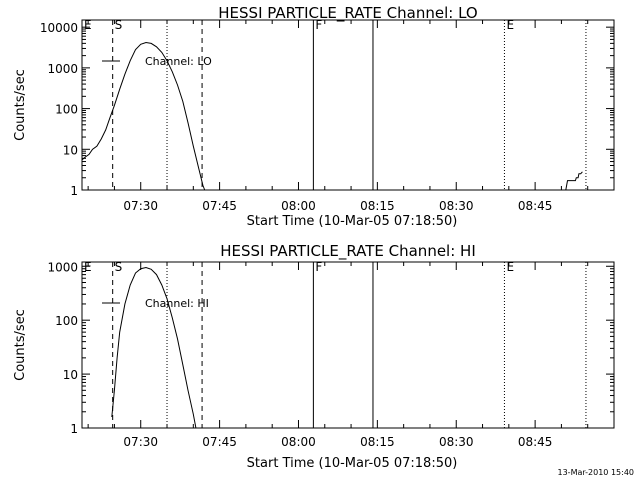  I want to click on chart-title: HESSI PARTICLE_RATE Channel: LO, so click(347, 13).